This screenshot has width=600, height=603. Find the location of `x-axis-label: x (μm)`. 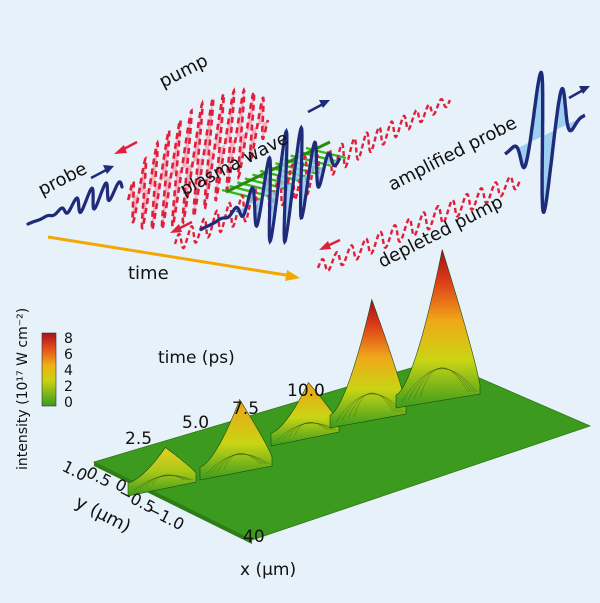

x-axis-label: x (μm) is located at coordinates (268, 570).